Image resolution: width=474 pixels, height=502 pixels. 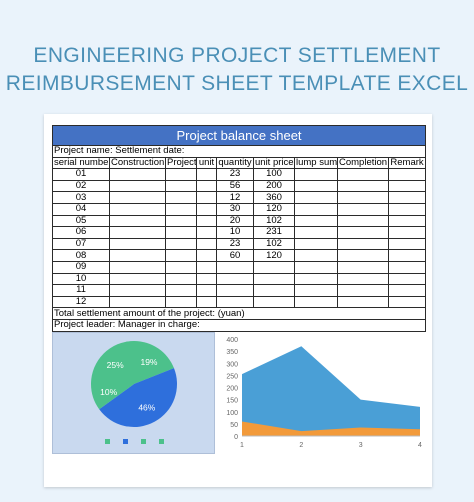 What do you see at coordinates (235, 244) in the screenshot?
I see `quantity-cell: 23` at bounding box center [235, 244].